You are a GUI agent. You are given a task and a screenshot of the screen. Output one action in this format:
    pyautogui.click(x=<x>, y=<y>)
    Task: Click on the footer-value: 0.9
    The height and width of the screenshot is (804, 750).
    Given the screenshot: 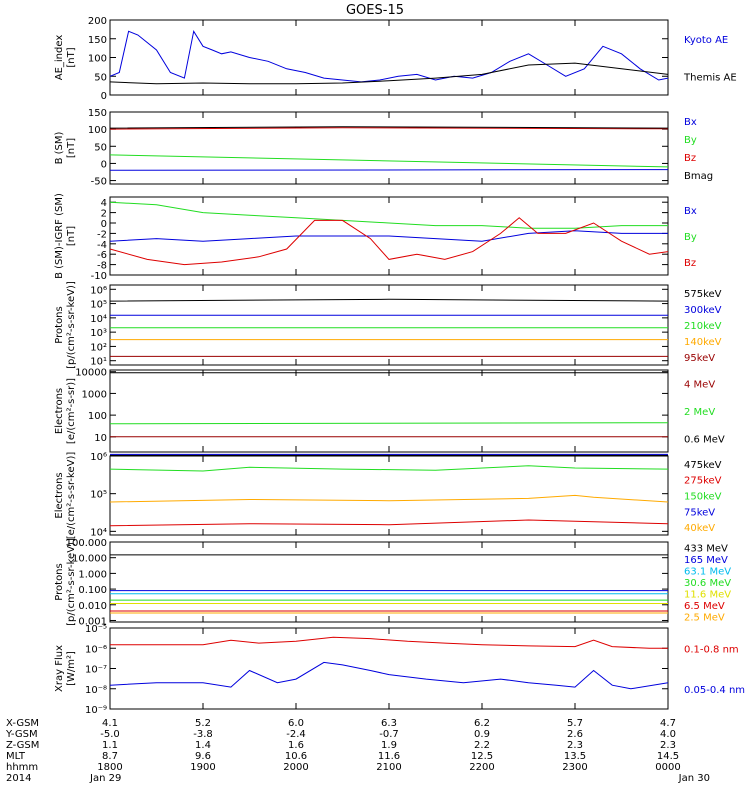 What is the action you would take?
    pyautogui.click(x=482, y=734)
    